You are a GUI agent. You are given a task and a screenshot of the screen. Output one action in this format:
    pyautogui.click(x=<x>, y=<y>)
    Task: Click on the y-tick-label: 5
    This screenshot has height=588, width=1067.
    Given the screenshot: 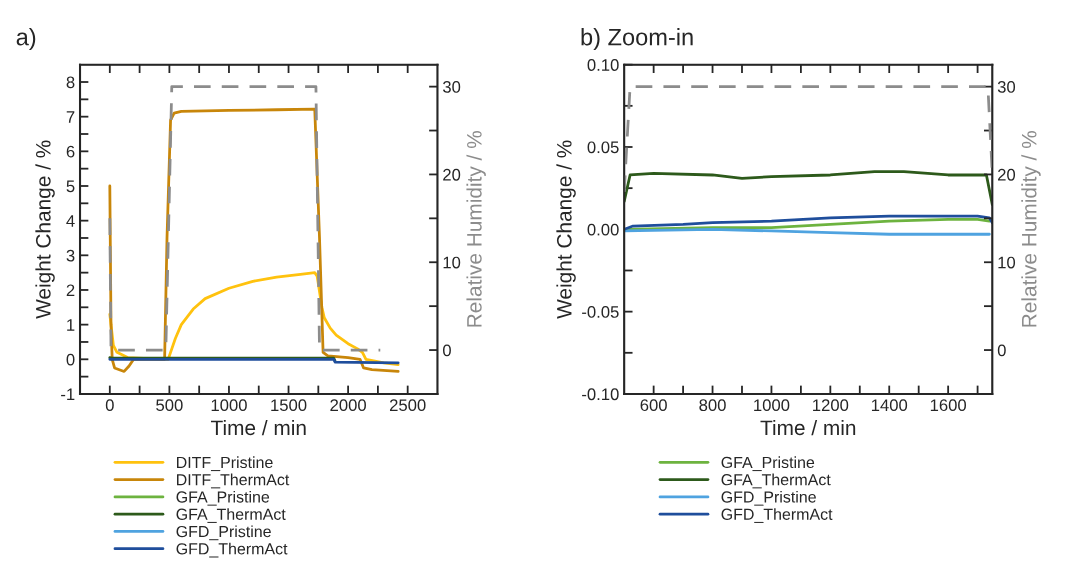 What is the action you would take?
    pyautogui.click(x=70, y=186)
    